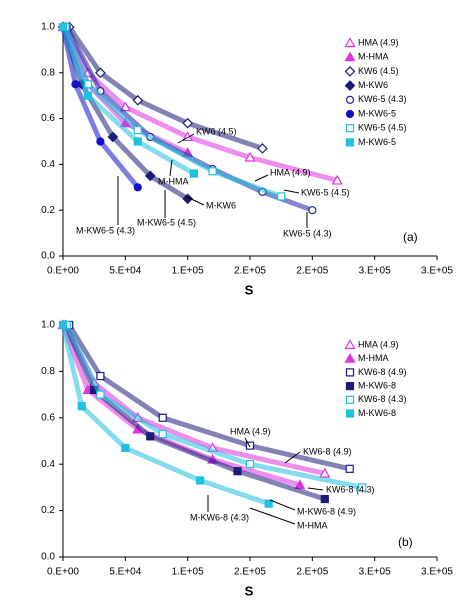 The height and width of the screenshot is (614, 469). I want to click on annotation: KW6-5 (4.5), so click(325, 192).